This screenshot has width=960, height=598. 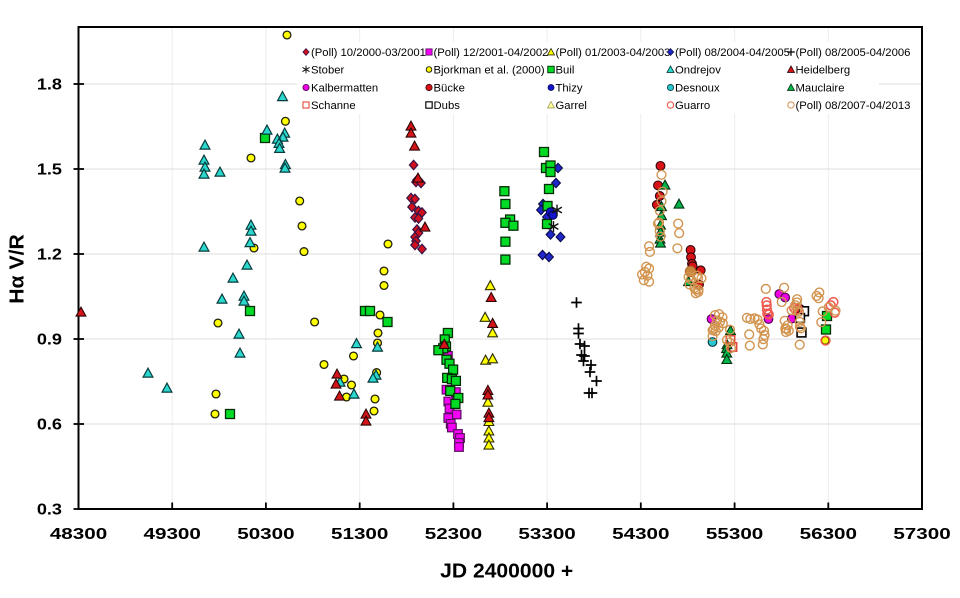 I want to click on svg-text: 51300, so click(x=359, y=533).